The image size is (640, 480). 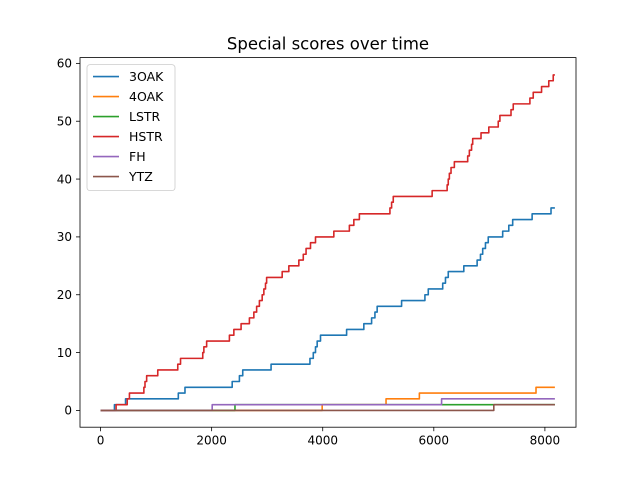 I want to click on legend-label-fh: FH, so click(x=137, y=156).